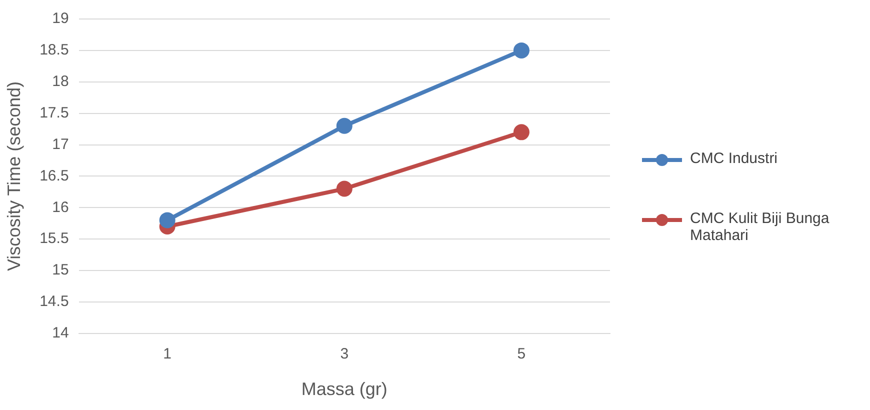 The width and height of the screenshot is (870, 410). I want to click on y-tick-label: 19, so click(60, 19).